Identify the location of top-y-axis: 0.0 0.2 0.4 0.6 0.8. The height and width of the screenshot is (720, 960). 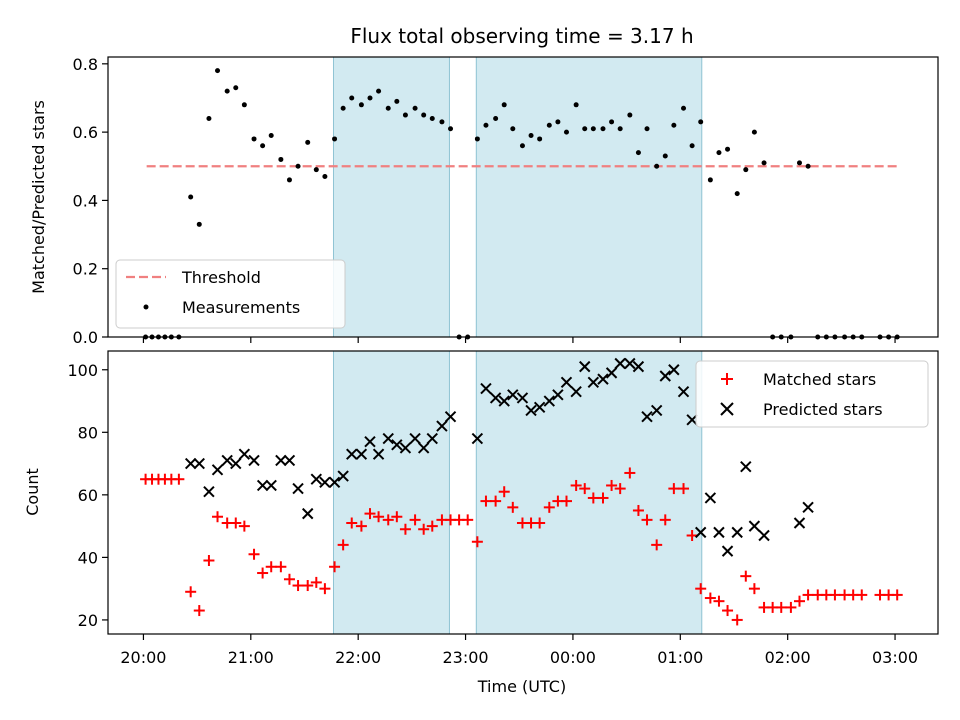
(90, 201).